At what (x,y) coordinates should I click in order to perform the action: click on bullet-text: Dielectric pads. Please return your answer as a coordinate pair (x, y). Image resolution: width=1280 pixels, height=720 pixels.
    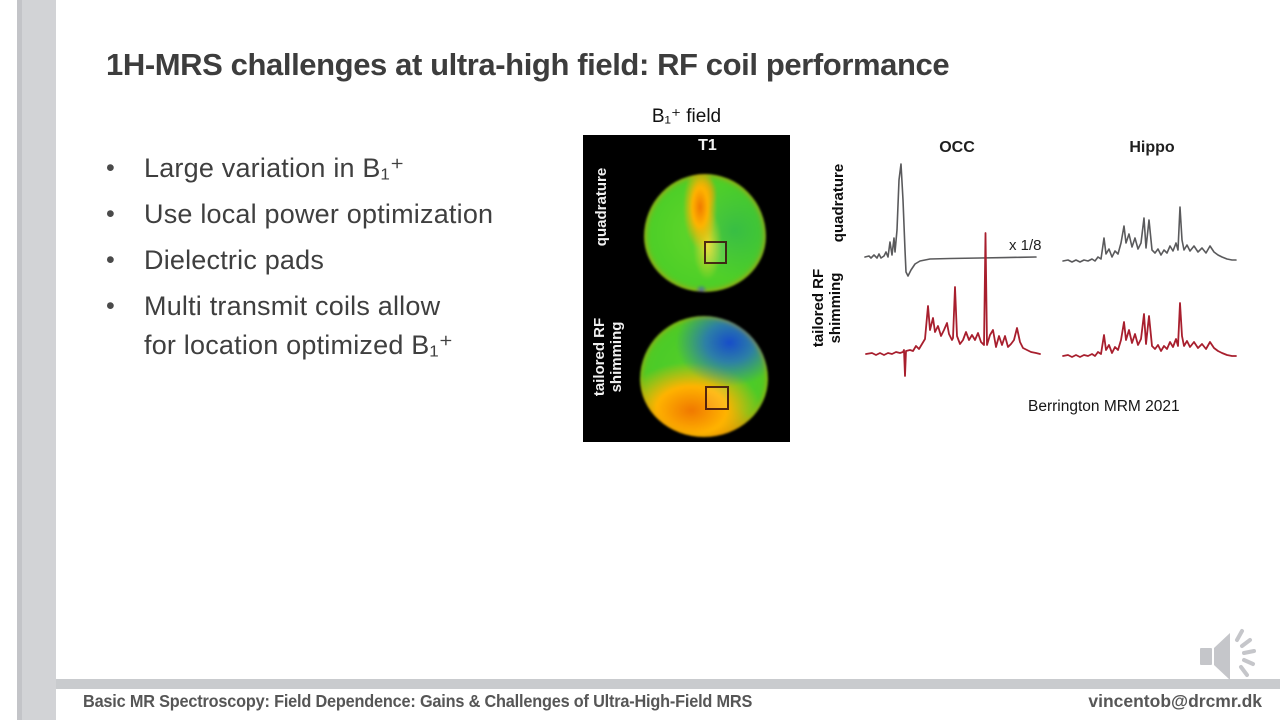
    Looking at the image, I should click on (234, 260).